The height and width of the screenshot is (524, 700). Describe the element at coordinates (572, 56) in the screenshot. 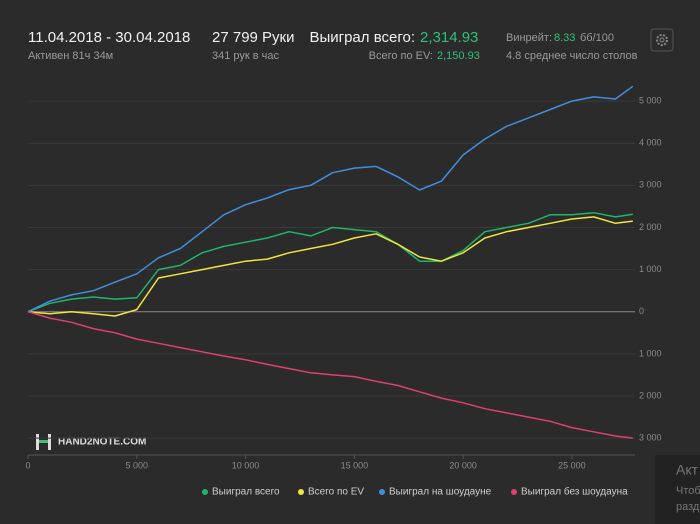

I see `tables: 4.8 среднее число столов` at that location.